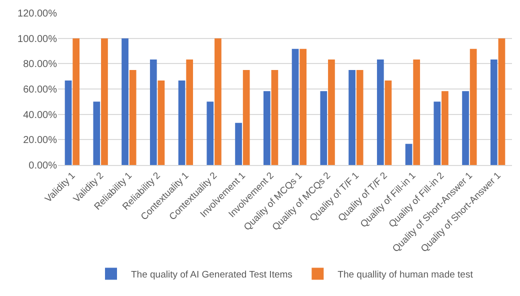 The width and height of the screenshot is (520, 296). Describe the element at coordinates (38, 14) in the screenshot. I see `y-tick-label: 120.00%` at that location.